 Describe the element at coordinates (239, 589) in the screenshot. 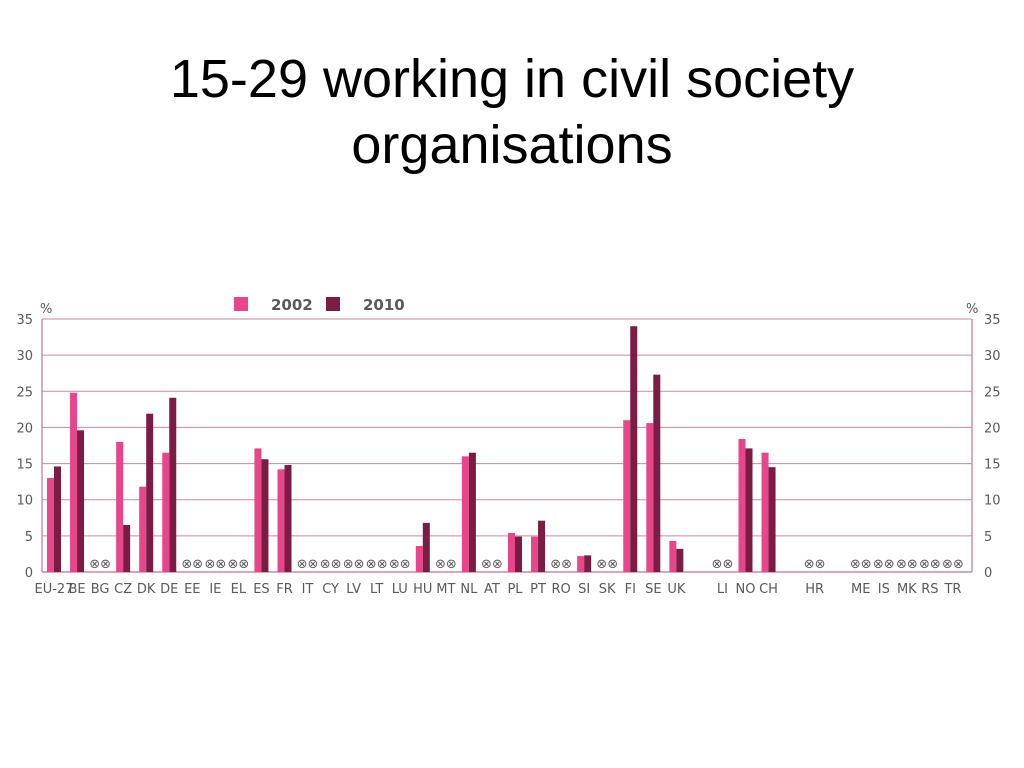

I see `x-label-EL: EL` at that location.